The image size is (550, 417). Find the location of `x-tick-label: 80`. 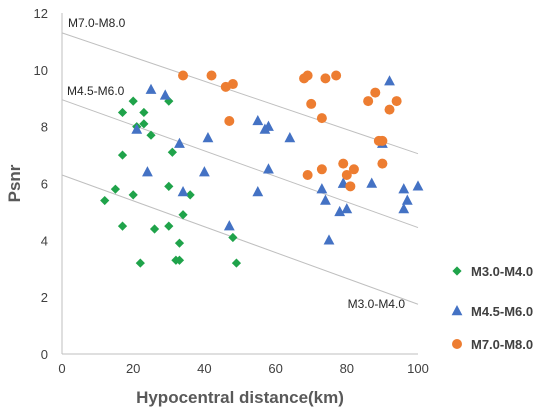

x-tick-label: 80 is located at coordinates (347, 368).